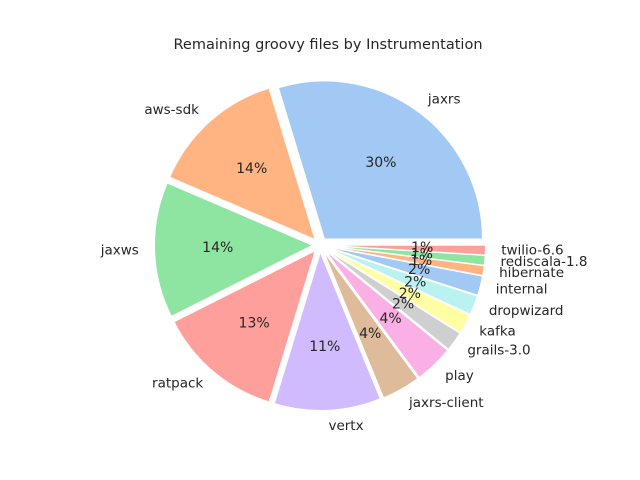 This screenshot has width=640, height=480. What do you see at coordinates (324, 347) in the screenshot?
I see `pct-label-vertx: 11%` at bounding box center [324, 347].